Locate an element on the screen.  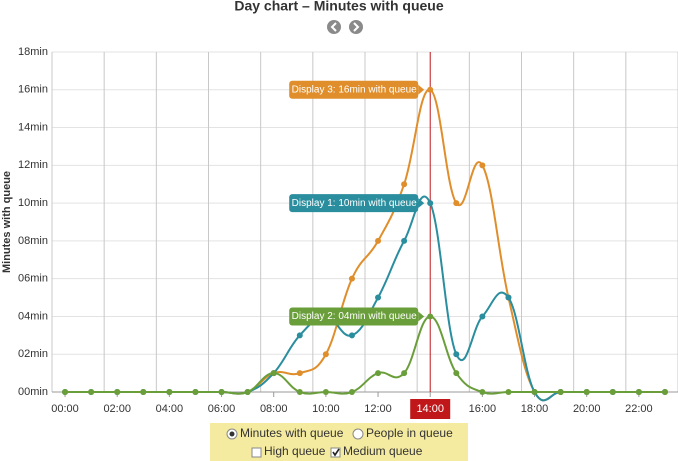
y-axis-title: Minutes with queue is located at coordinates (7, 222).